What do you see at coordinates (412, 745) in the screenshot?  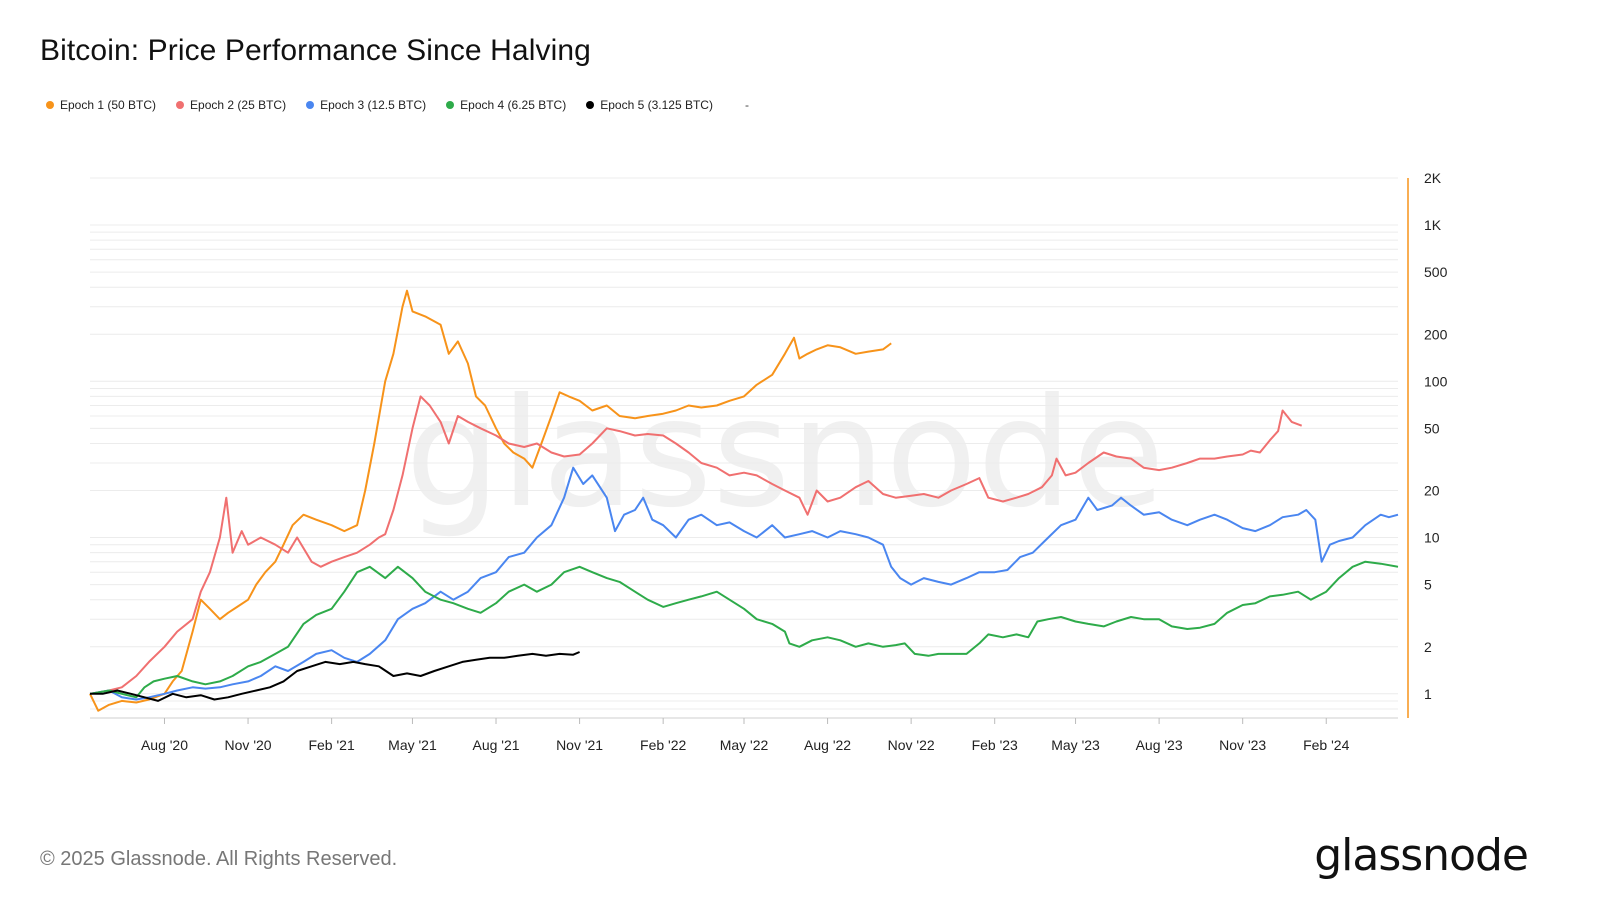 I see `x-tick-label: May '21` at bounding box center [412, 745].